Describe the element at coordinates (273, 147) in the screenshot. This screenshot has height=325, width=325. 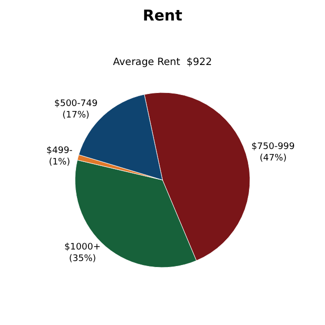
I see `slice-label: $750-999` at that location.